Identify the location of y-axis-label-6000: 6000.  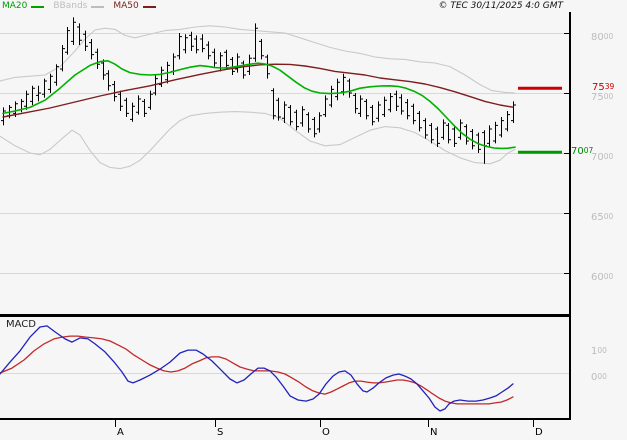
(602, 277).